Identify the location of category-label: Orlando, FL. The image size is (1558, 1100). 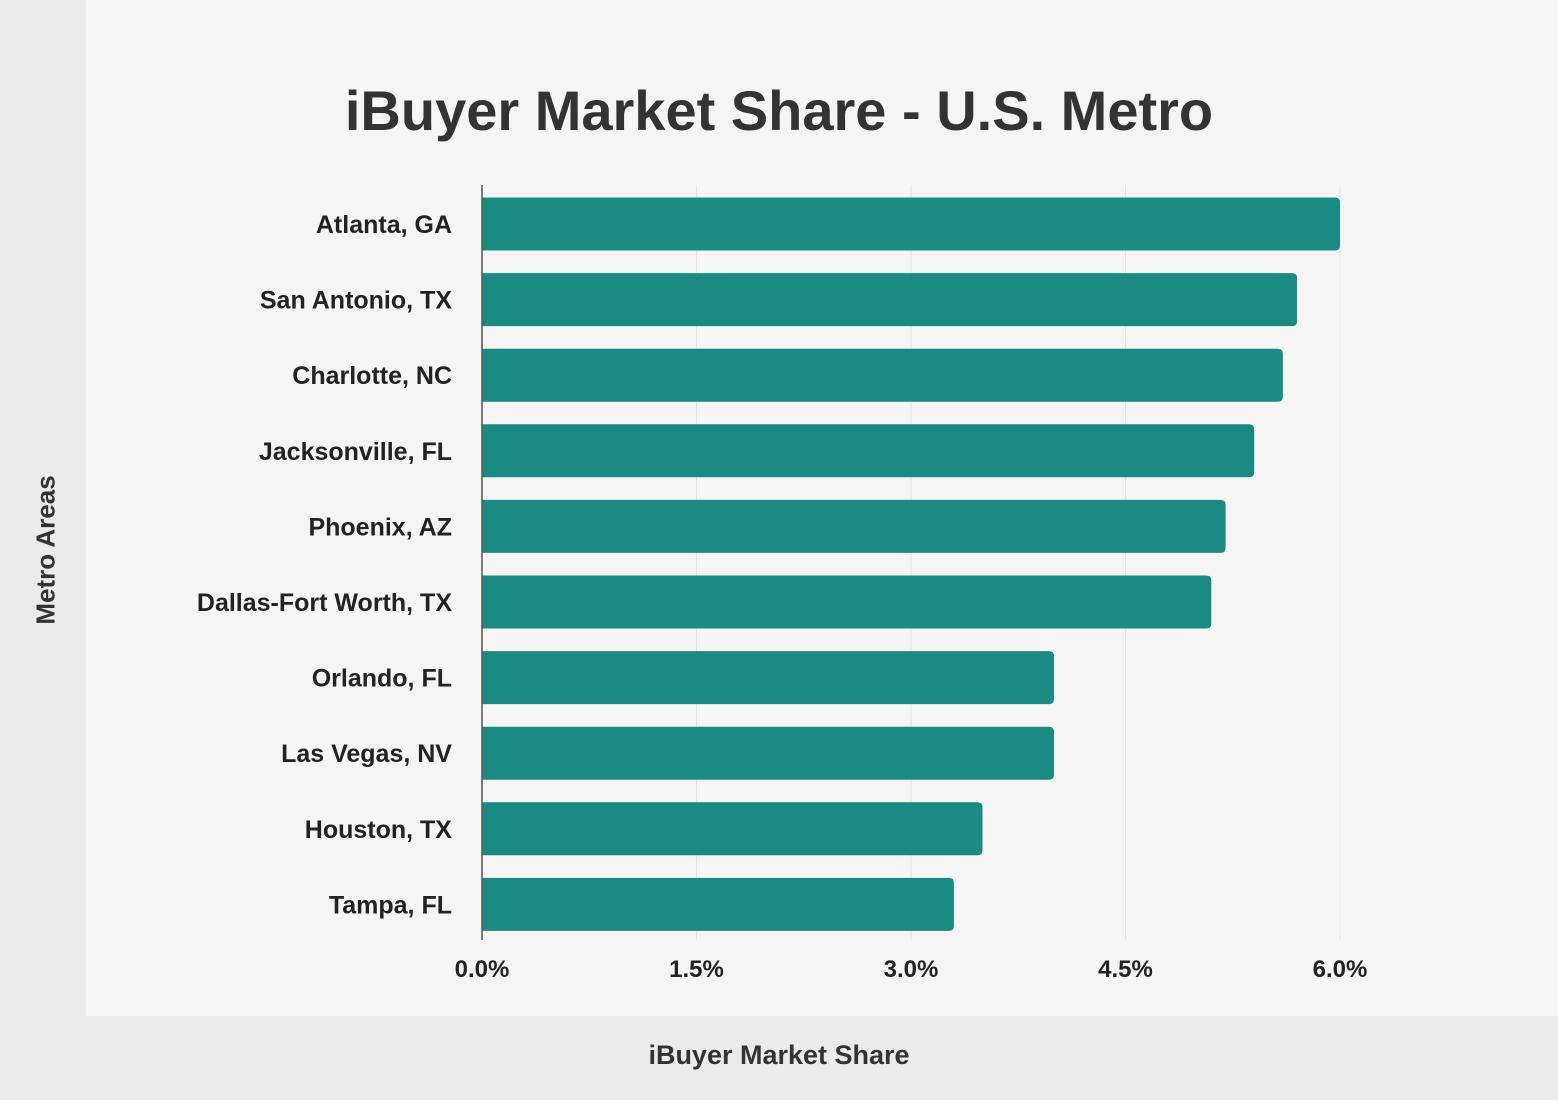
(382, 679).